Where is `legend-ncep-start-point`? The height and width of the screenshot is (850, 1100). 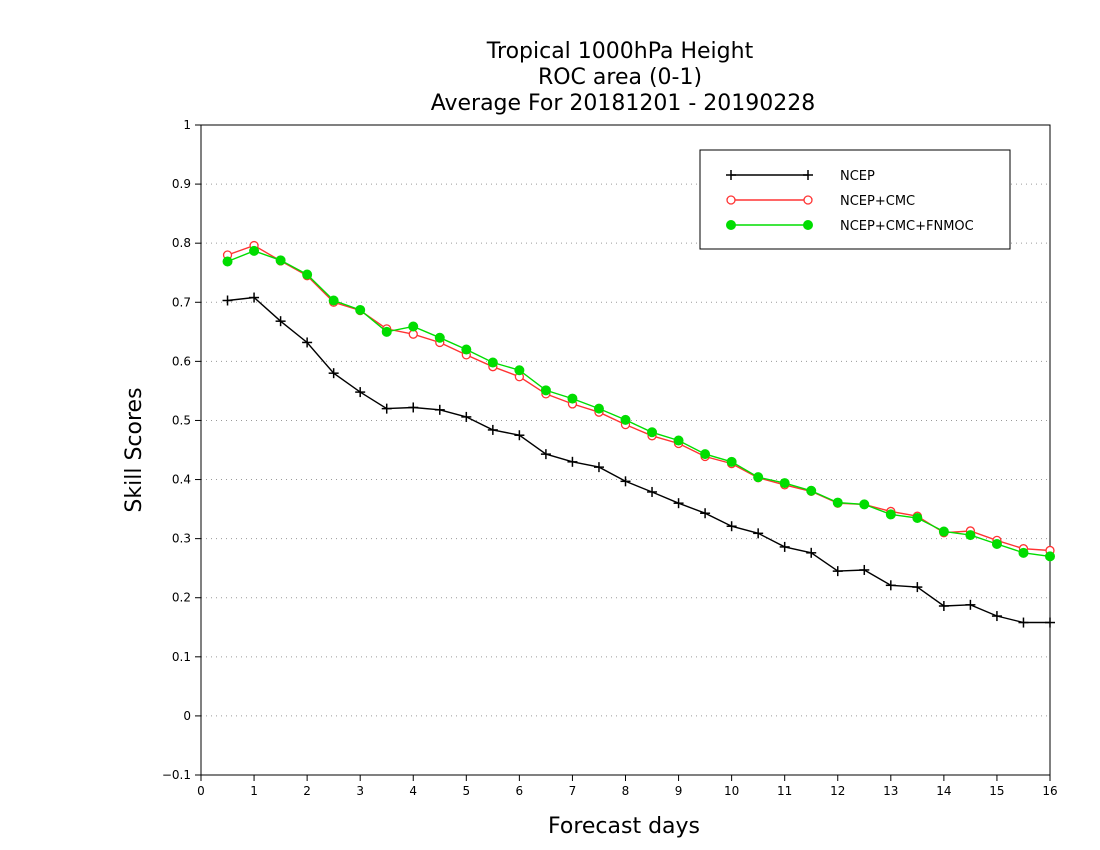 legend-ncep-start-point is located at coordinates (731, 175).